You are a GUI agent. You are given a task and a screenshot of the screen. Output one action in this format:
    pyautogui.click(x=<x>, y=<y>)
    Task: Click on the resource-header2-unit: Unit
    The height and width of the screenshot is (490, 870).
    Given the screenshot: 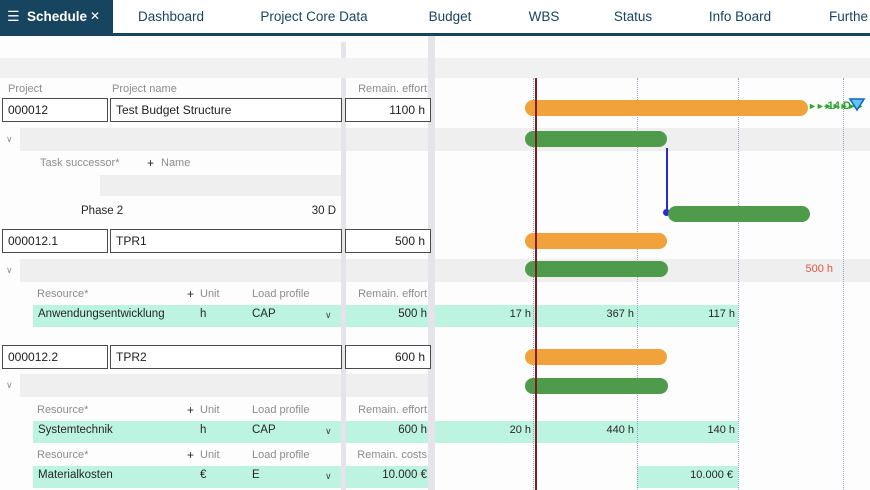 What is the action you would take?
    pyautogui.click(x=210, y=410)
    